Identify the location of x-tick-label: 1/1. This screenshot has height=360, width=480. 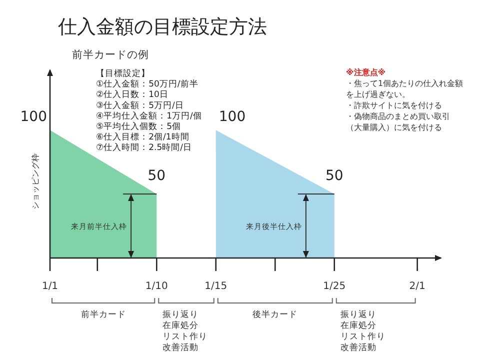
(50, 286).